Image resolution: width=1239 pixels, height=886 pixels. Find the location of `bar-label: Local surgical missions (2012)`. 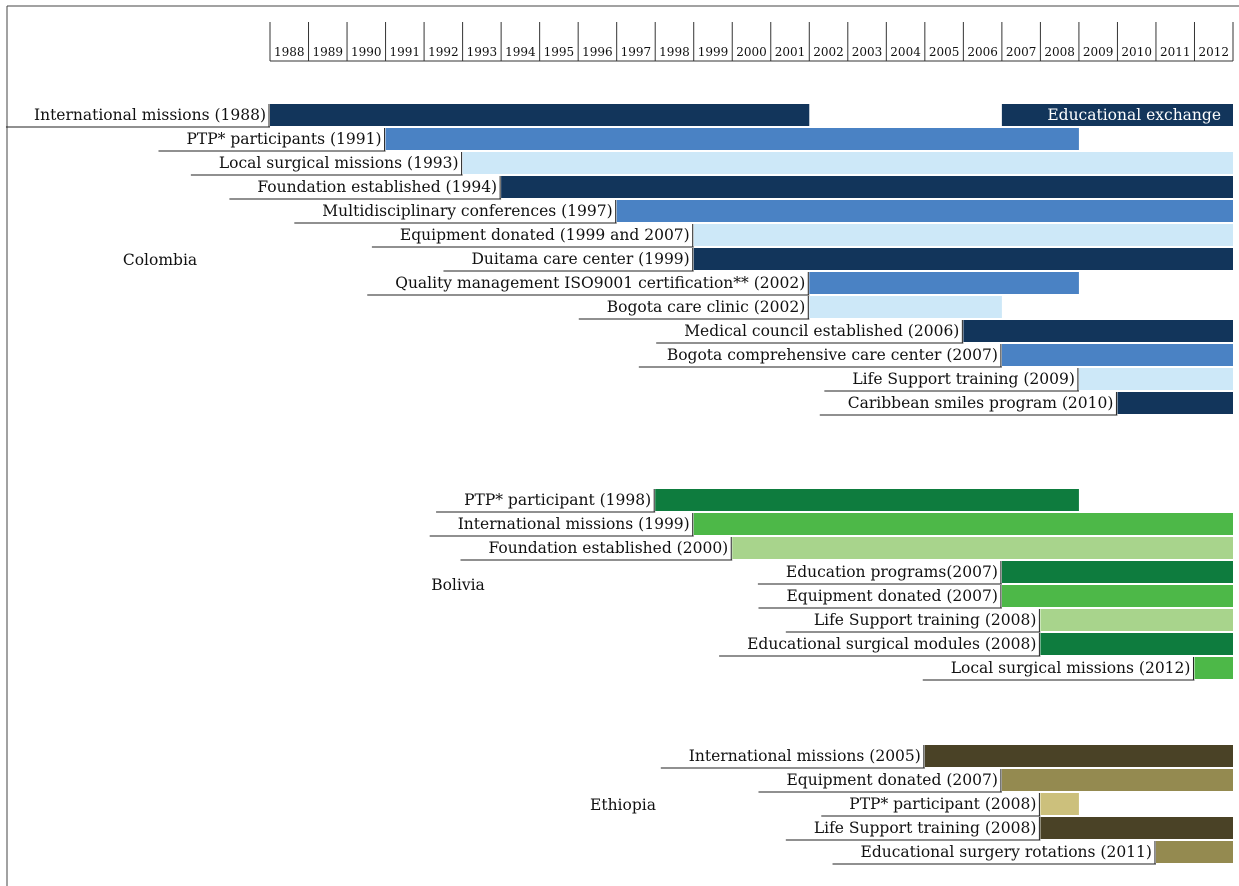

bar-label: Local surgical missions (2012) is located at coordinates (1071, 668).